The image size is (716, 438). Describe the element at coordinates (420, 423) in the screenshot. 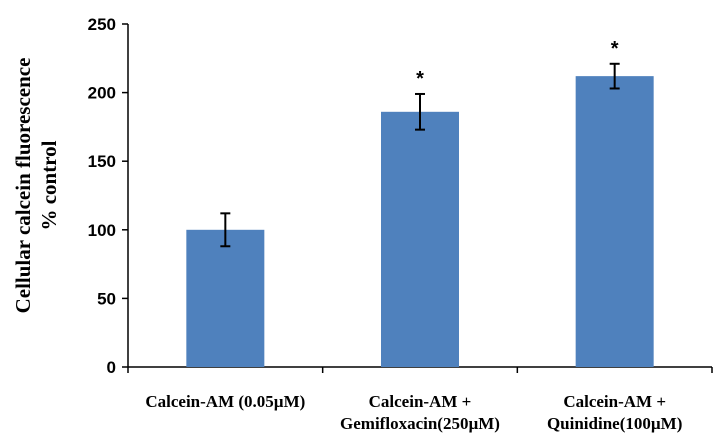

I see `x-tick-label: Gemifloxacin(250µM)` at that location.